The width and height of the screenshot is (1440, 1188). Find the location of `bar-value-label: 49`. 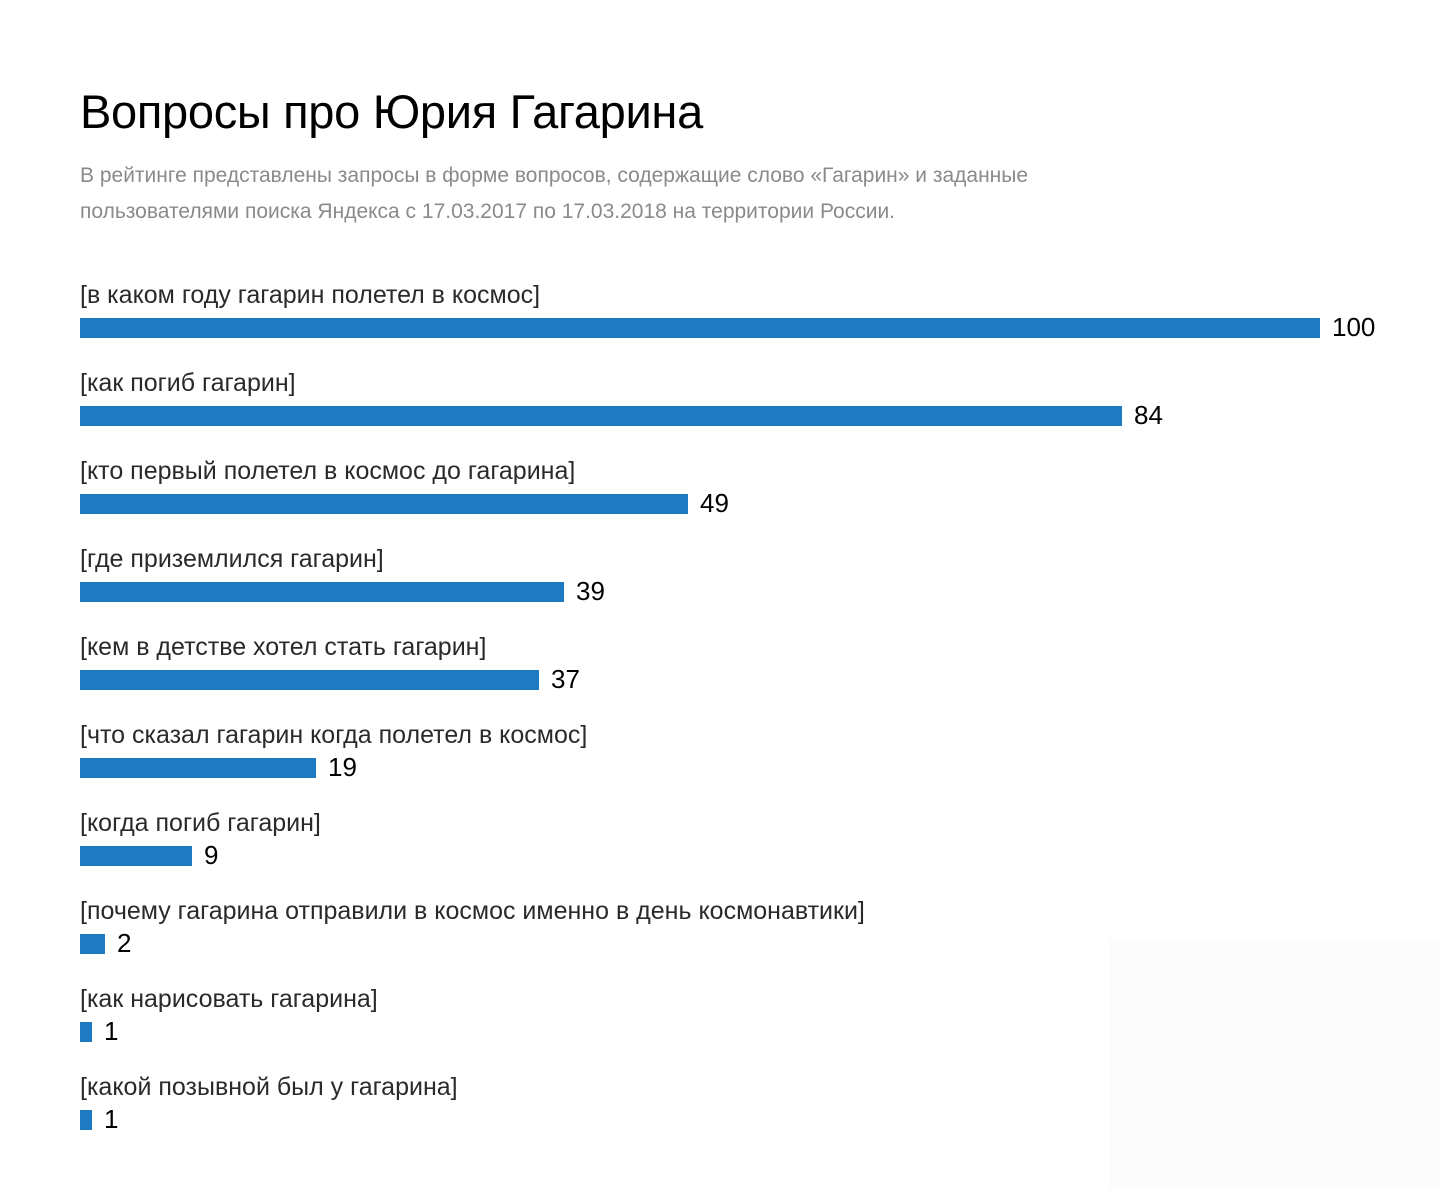

bar-value-label: 49 is located at coordinates (714, 503).